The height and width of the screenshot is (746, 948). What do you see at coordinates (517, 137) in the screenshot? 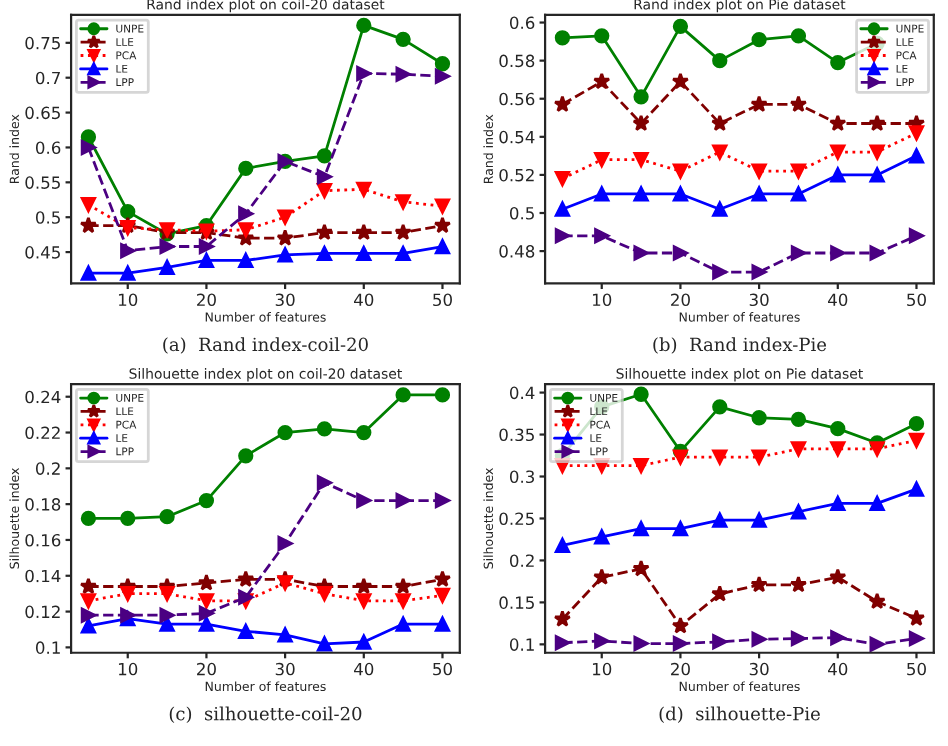
I see `y-tick-label: 0.54` at bounding box center [517, 137].